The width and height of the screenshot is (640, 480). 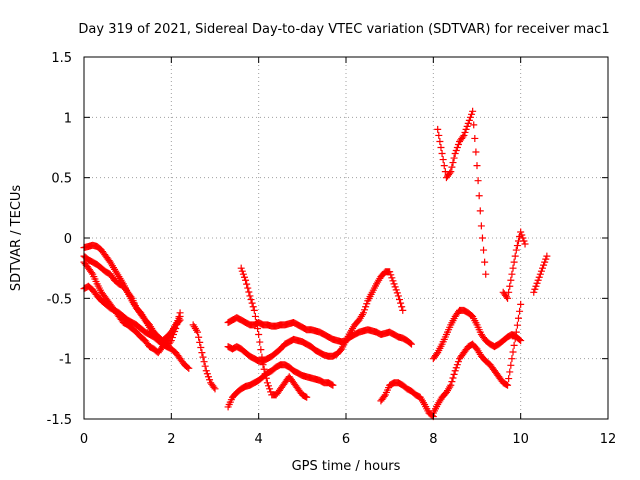 What do you see at coordinates (433, 439) in the screenshot?
I see `x-tick-label: 8` at bounding box center [433, 439].